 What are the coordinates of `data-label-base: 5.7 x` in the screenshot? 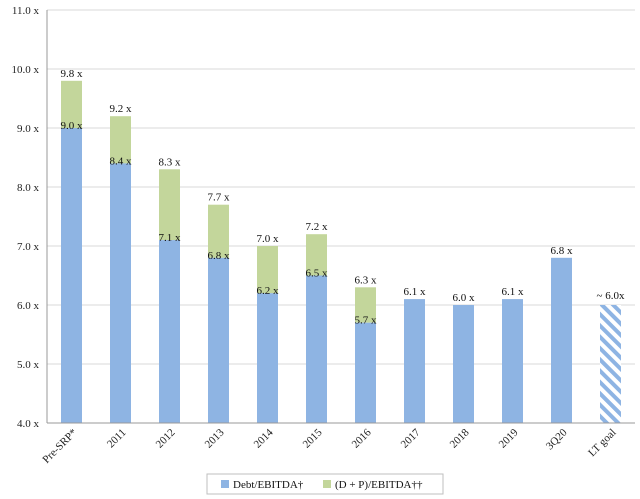 It's located at (366, 321).